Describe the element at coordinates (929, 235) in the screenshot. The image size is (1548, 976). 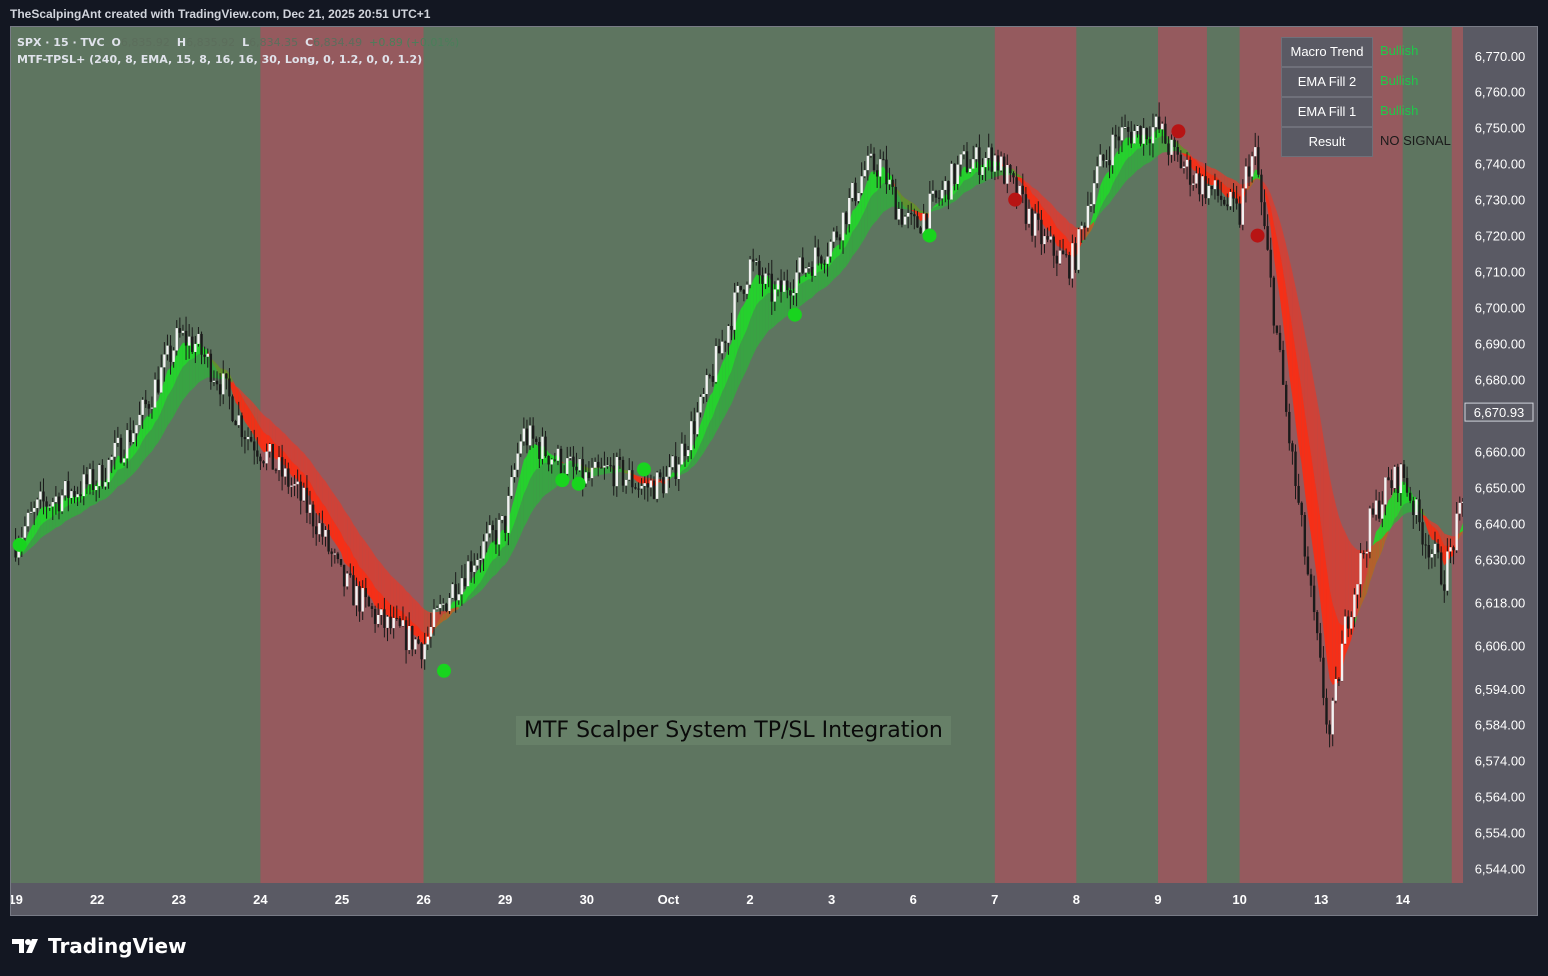
I see `signal-buy` at that location.